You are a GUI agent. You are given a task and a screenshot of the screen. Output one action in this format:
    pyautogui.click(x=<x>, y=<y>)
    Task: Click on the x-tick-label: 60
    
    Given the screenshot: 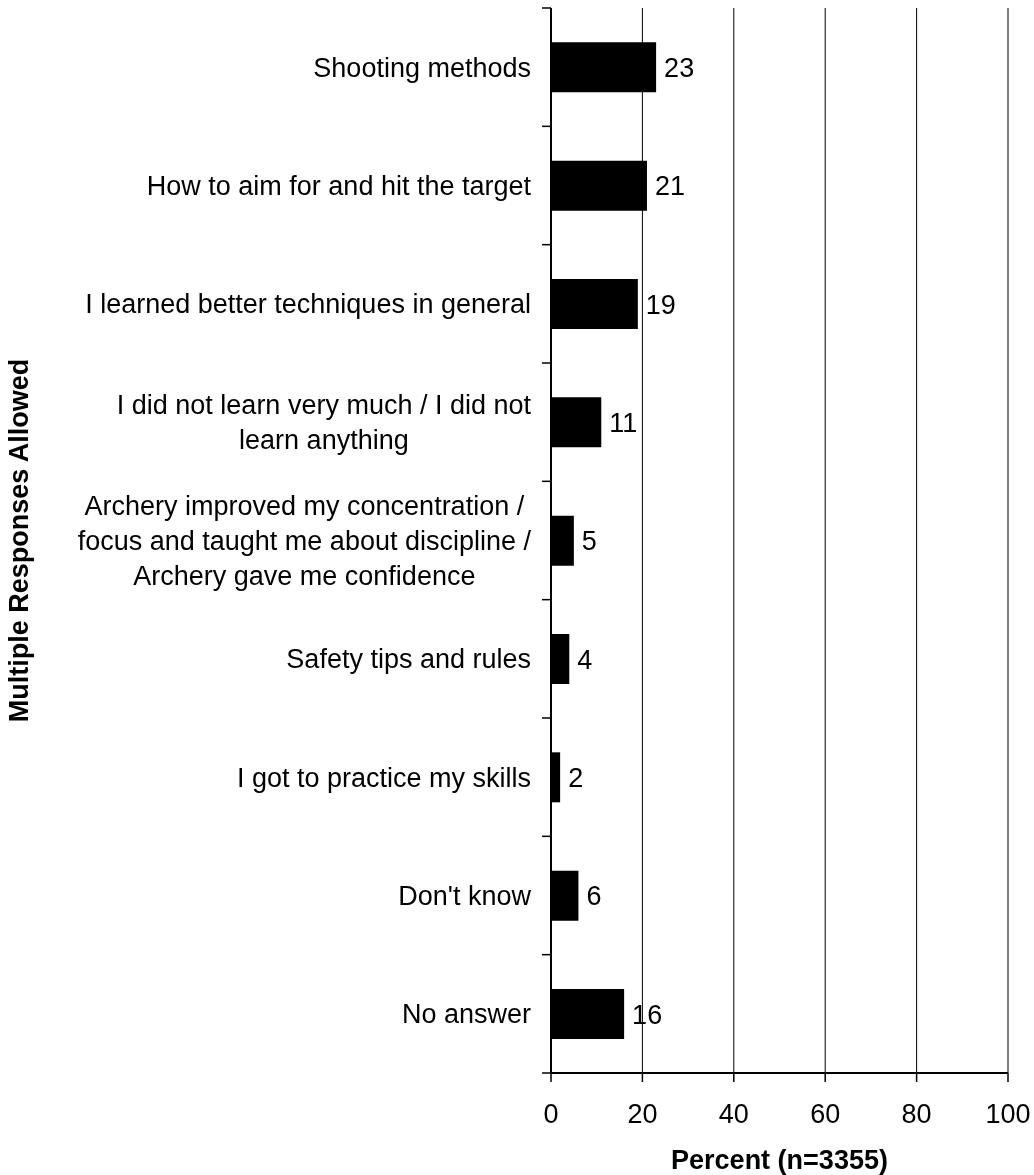 What is the action you would take?
    pyautogui.click(x=825, y=1114)
    